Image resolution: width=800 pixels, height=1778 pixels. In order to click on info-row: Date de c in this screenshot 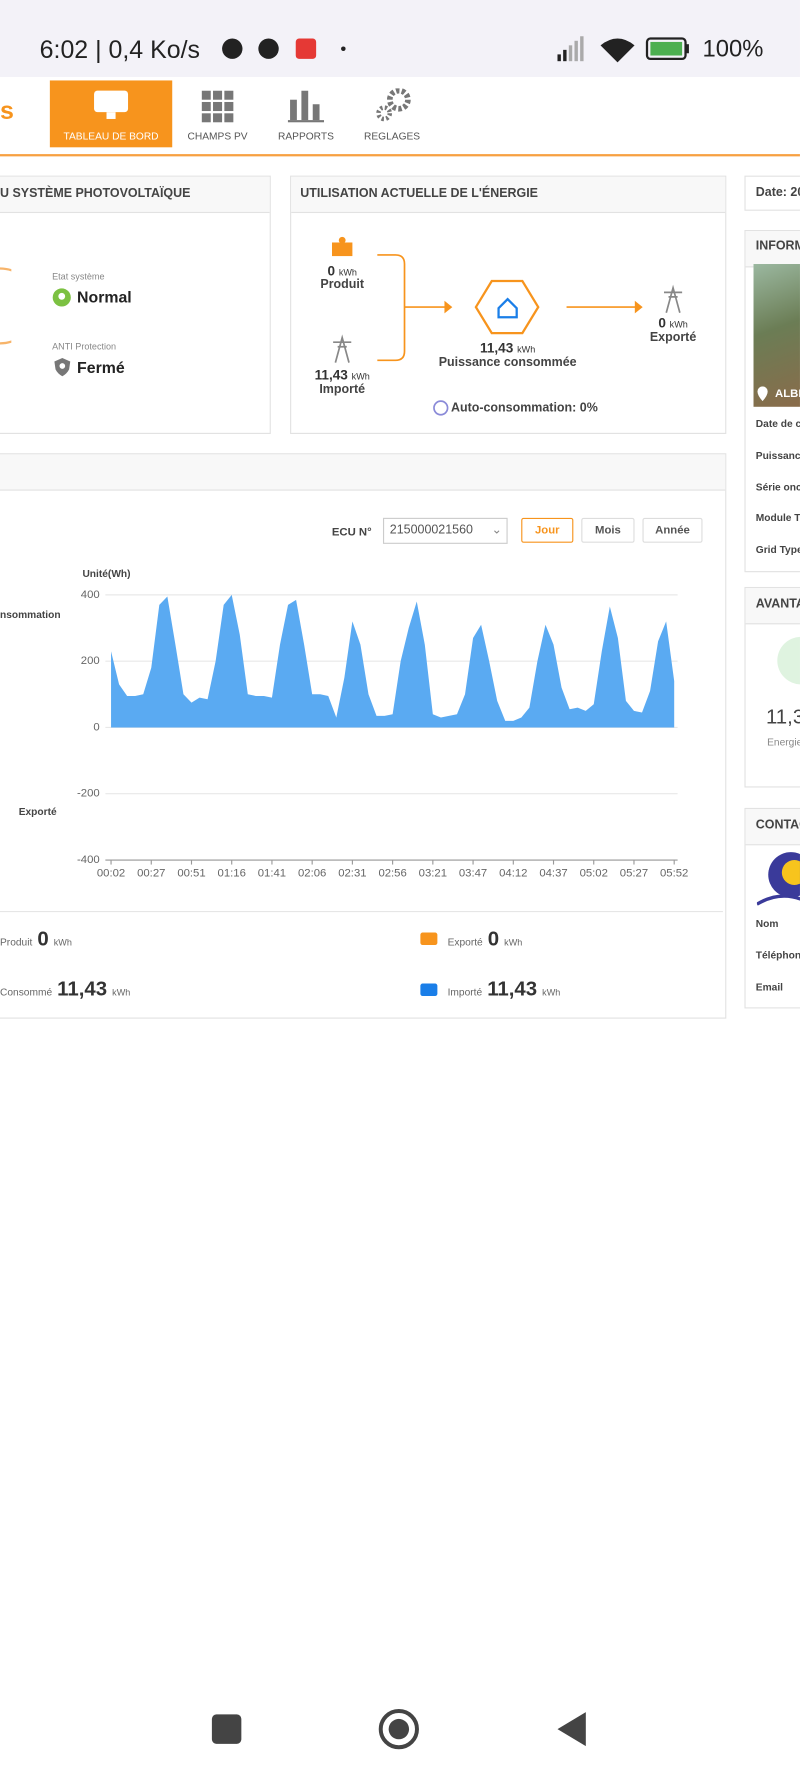, I will do `click(777, 424)`.